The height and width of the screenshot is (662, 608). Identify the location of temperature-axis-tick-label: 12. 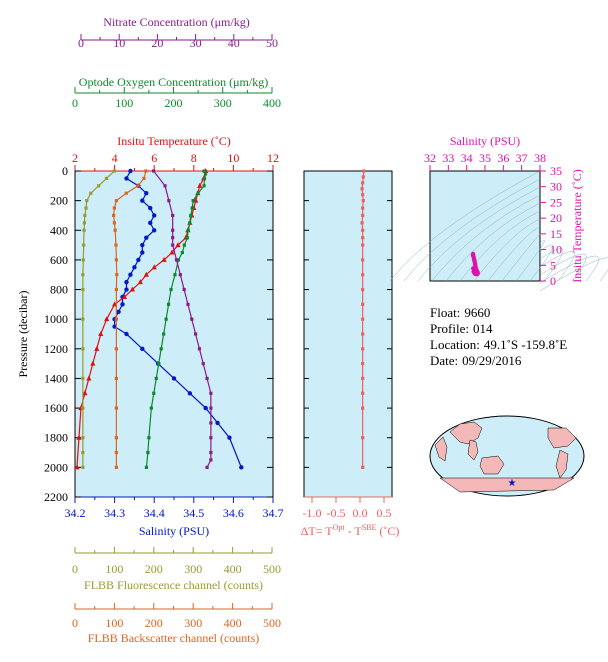
(273, 158).